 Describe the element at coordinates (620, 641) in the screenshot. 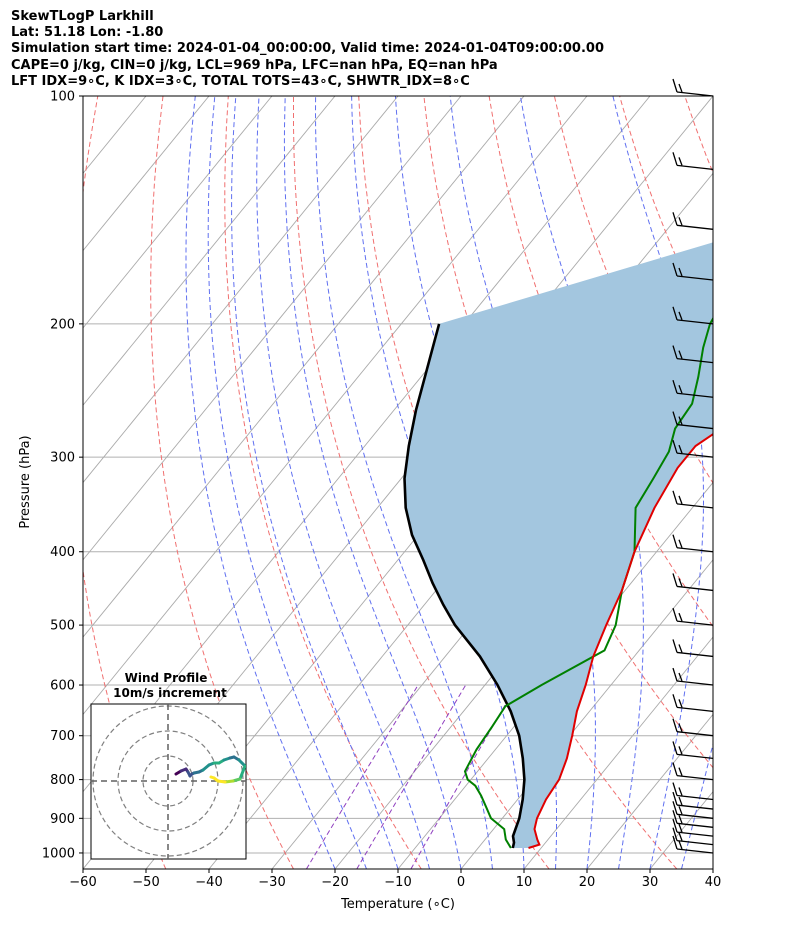

I see `temperature-line` at that location.